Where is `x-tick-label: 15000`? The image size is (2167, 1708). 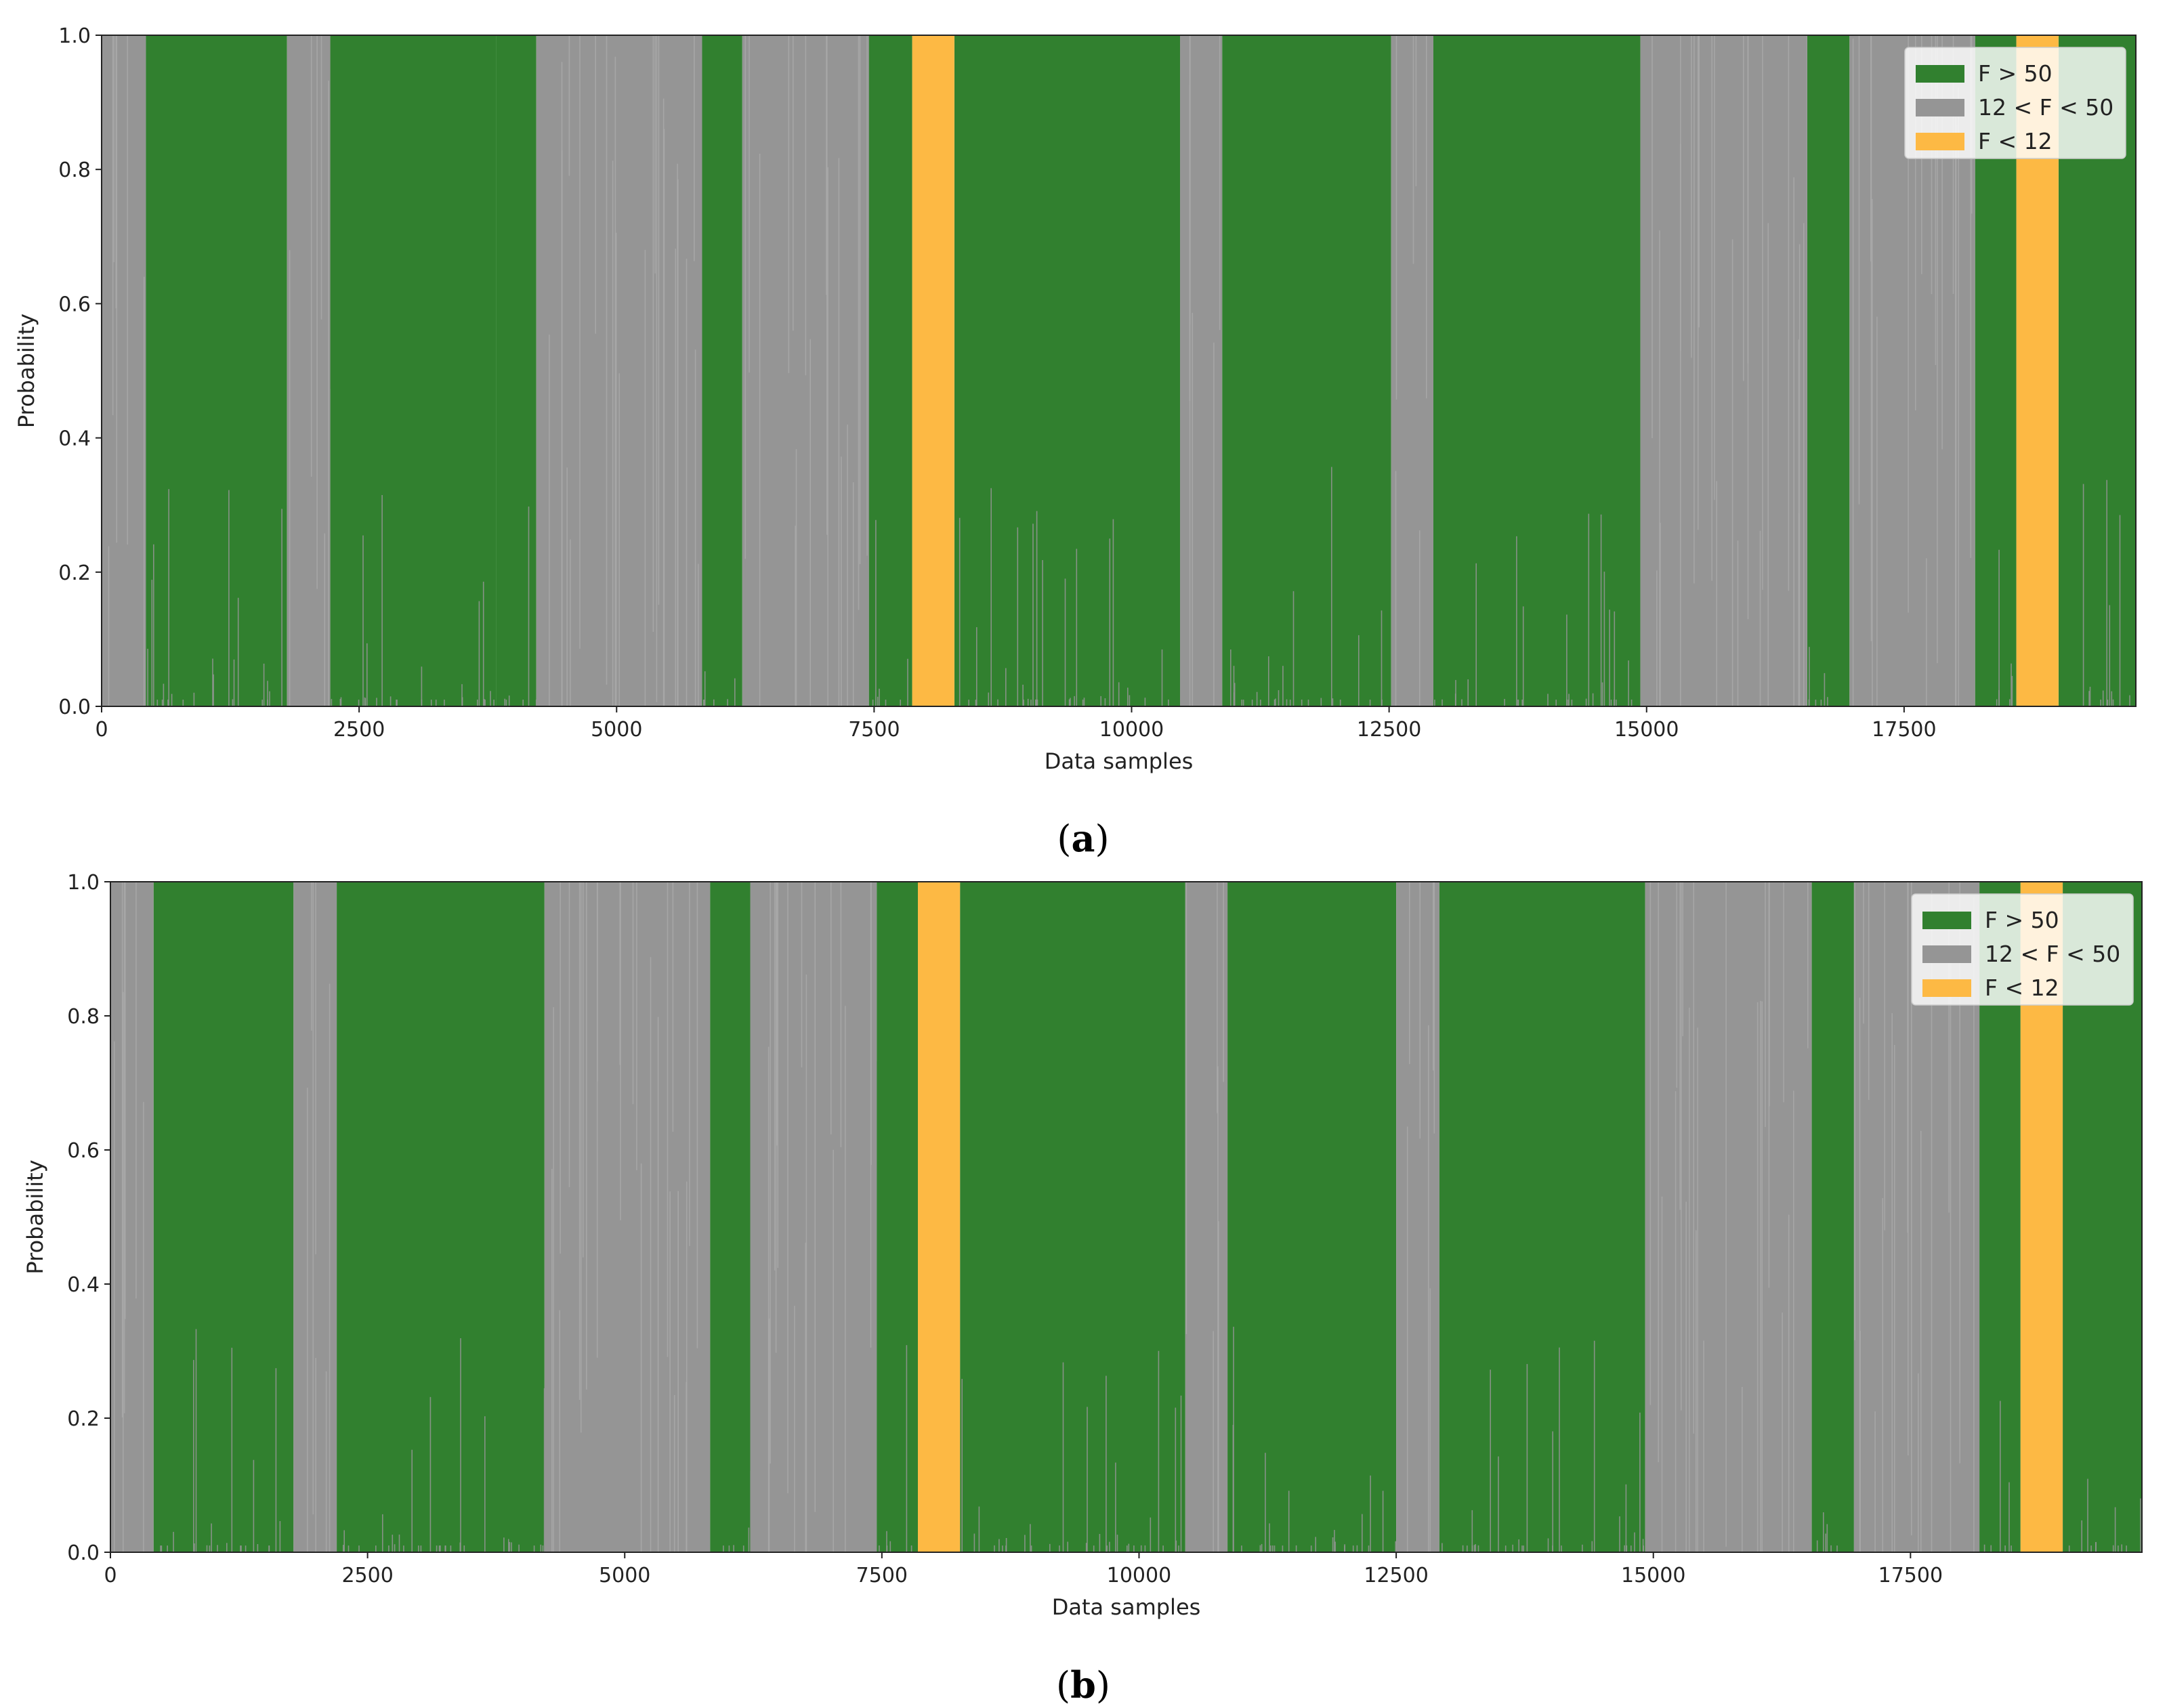 x-tick-label: 15000 is located at coordinates (1653, 1576).